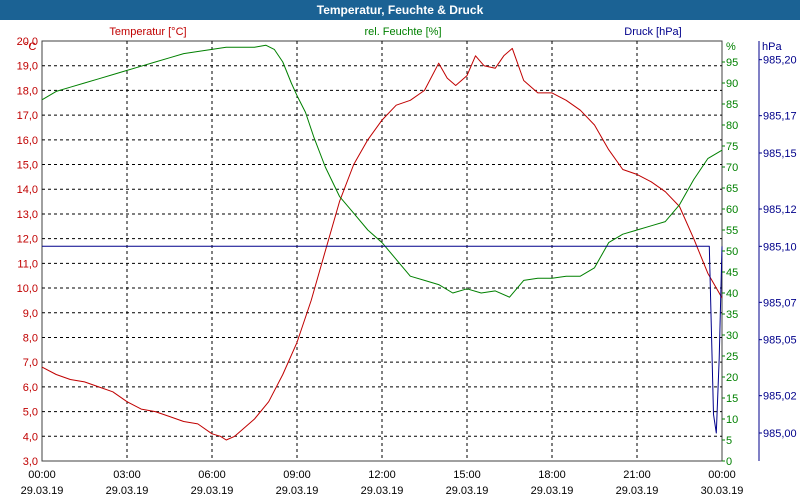  Describe the element at coordinates (27, 141) in the screenshot. I see `temp-tick-label: 16,0` at that location.